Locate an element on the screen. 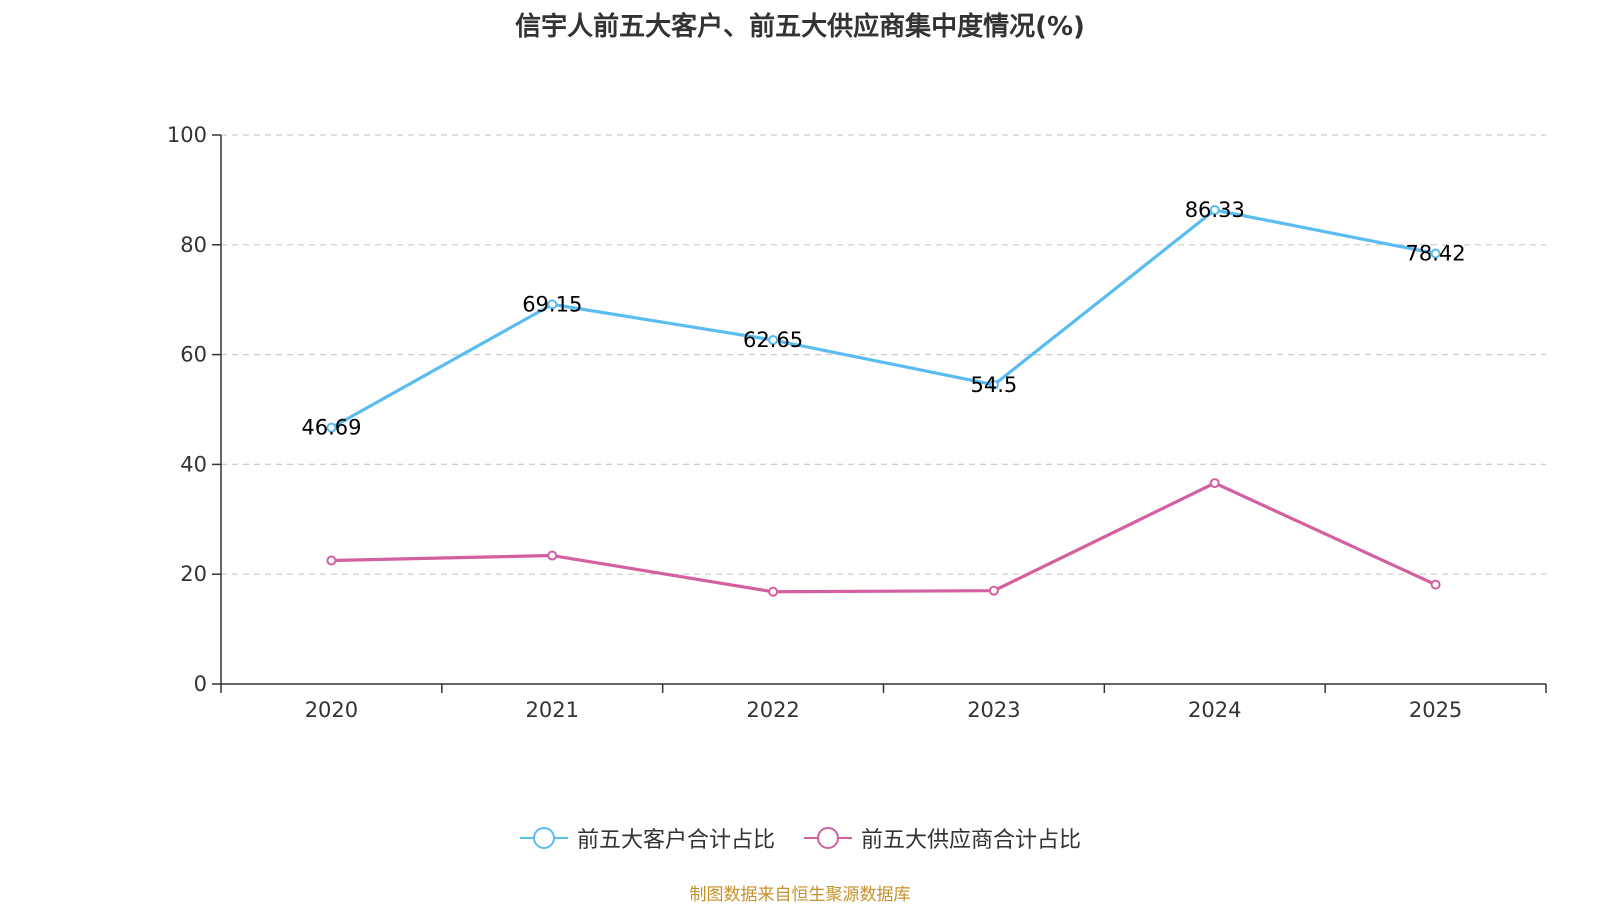 The height and width of the screenshot is (905, 1600). x-tick-label: 2020 is located at coordinates (331, 710).